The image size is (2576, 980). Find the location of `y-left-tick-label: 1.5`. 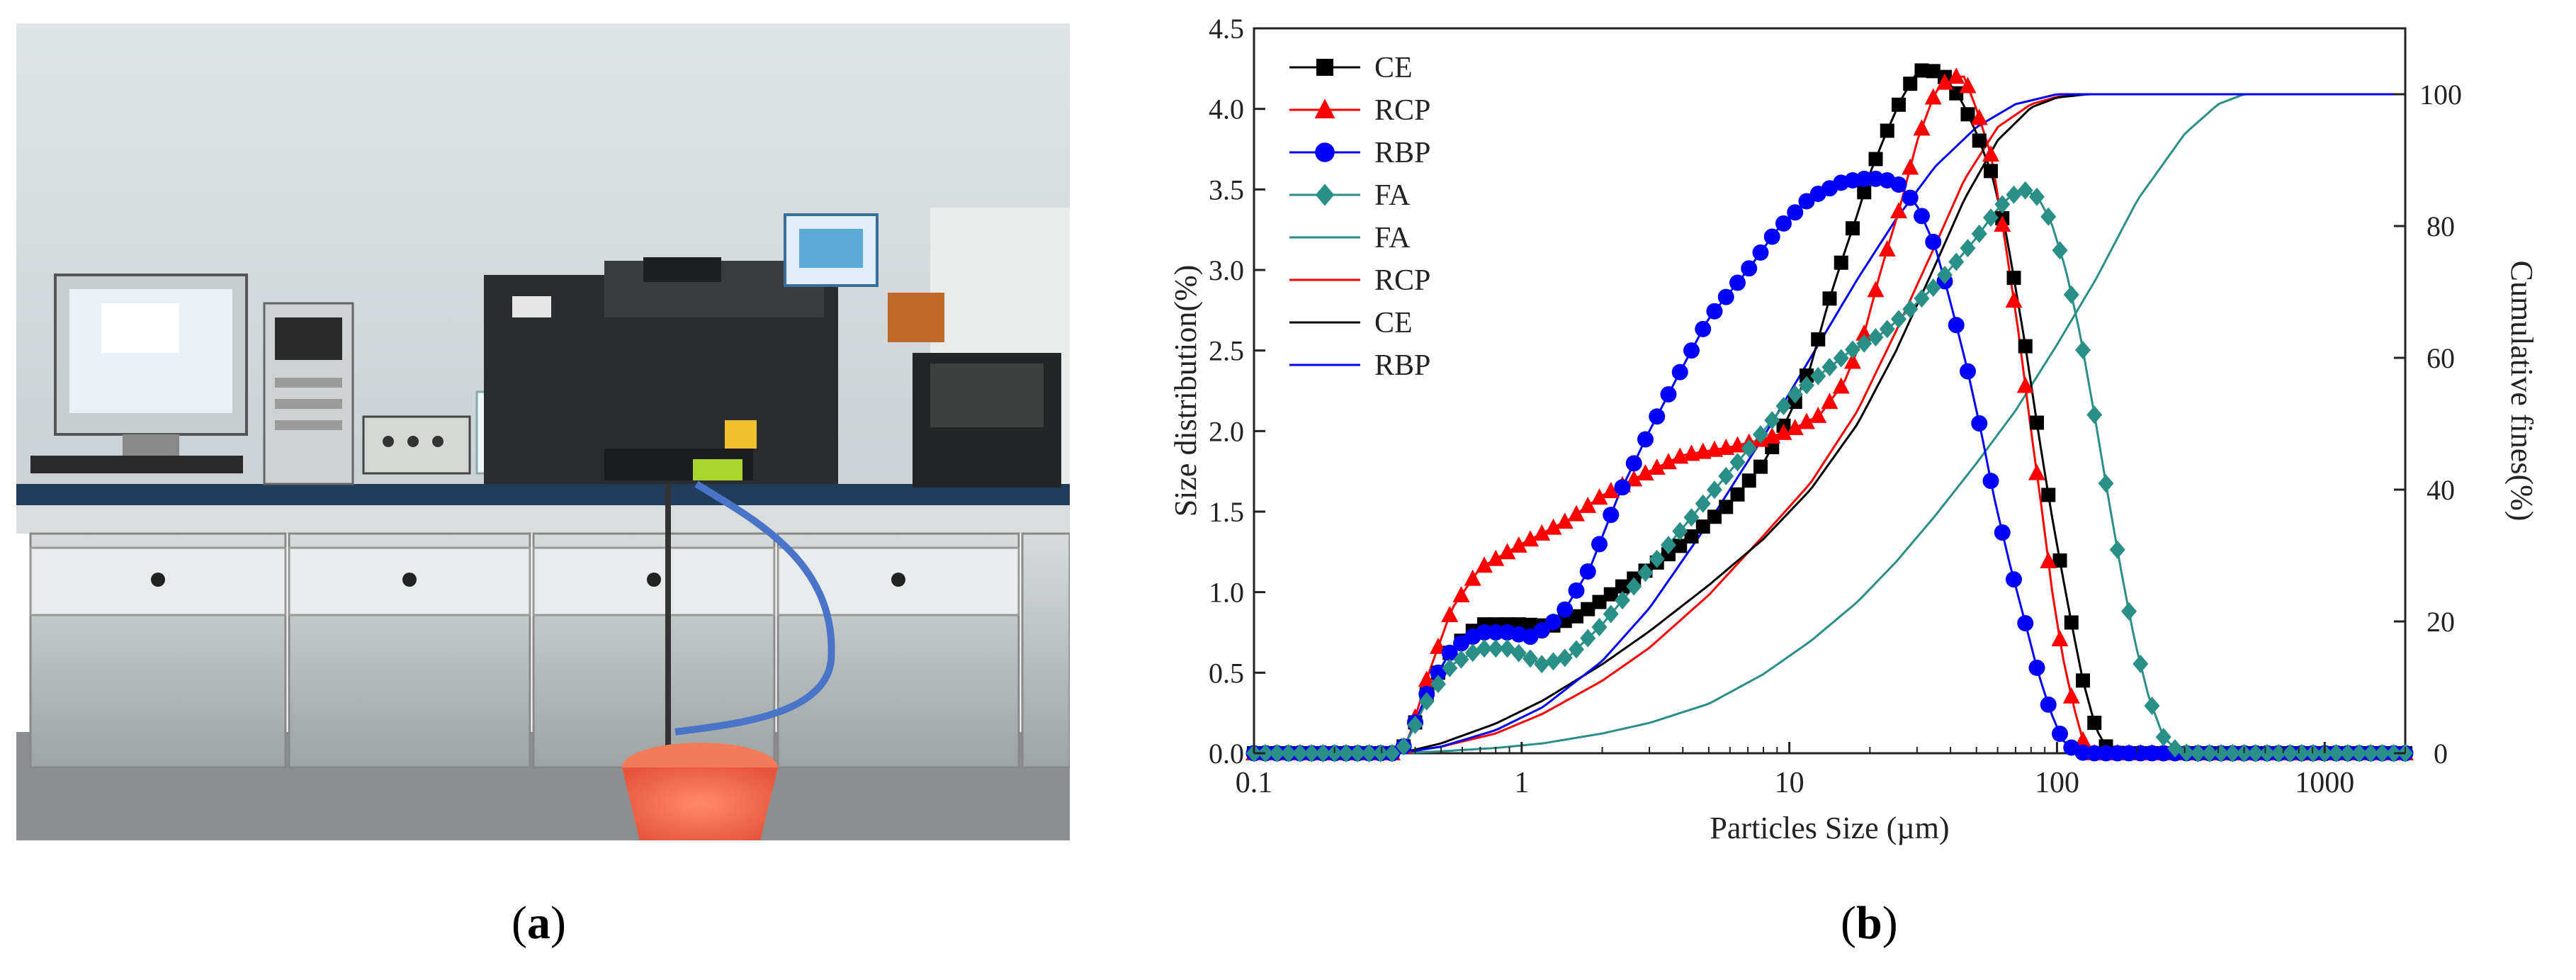

y-left-tick-label: 1.5 is located at coordinates (1226, 512).